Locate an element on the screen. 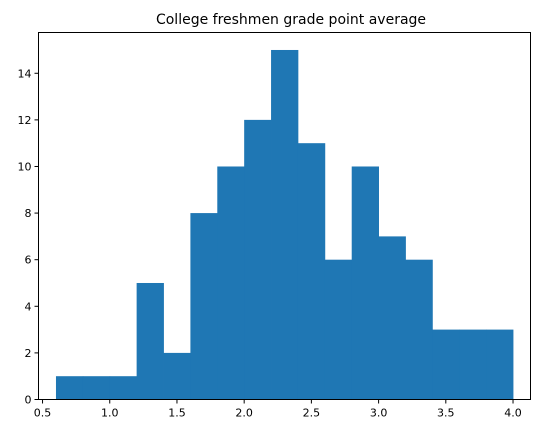  y-tick-label: 12 is located at coordinates (25, 120).